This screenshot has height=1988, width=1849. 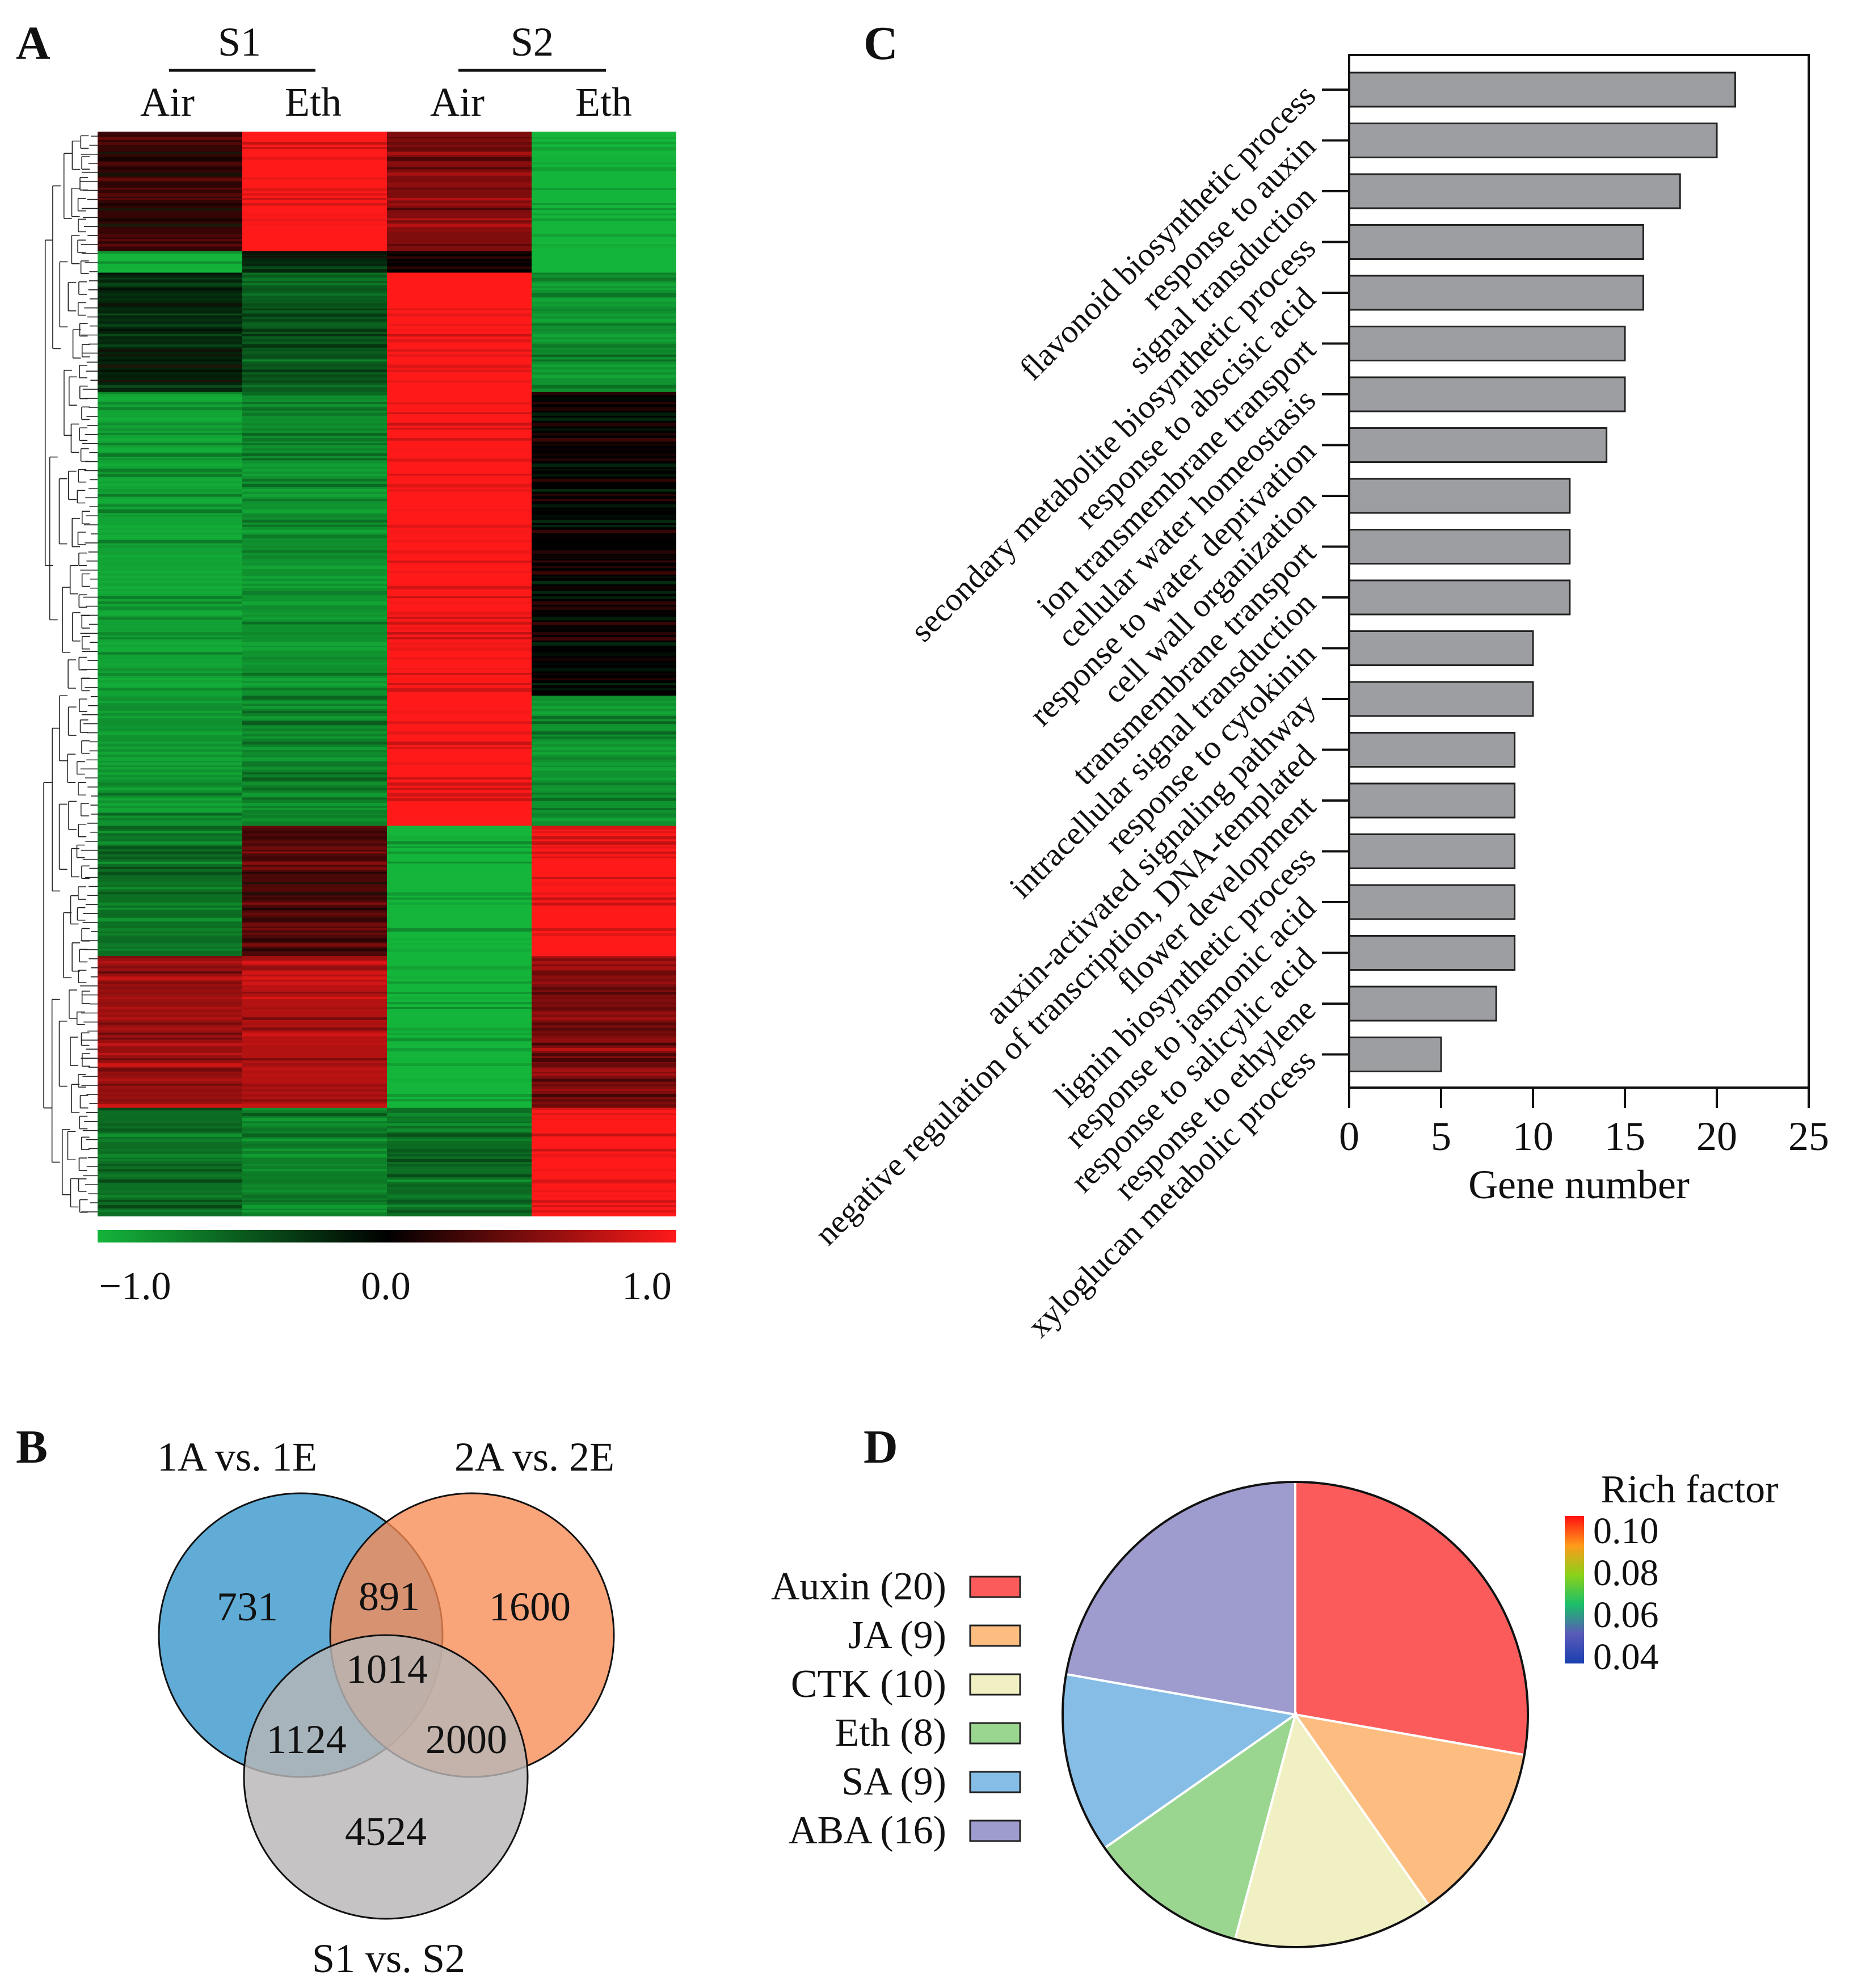 I want to click on pie-legend-label: ABA (16), so click(x=867, y=1830).